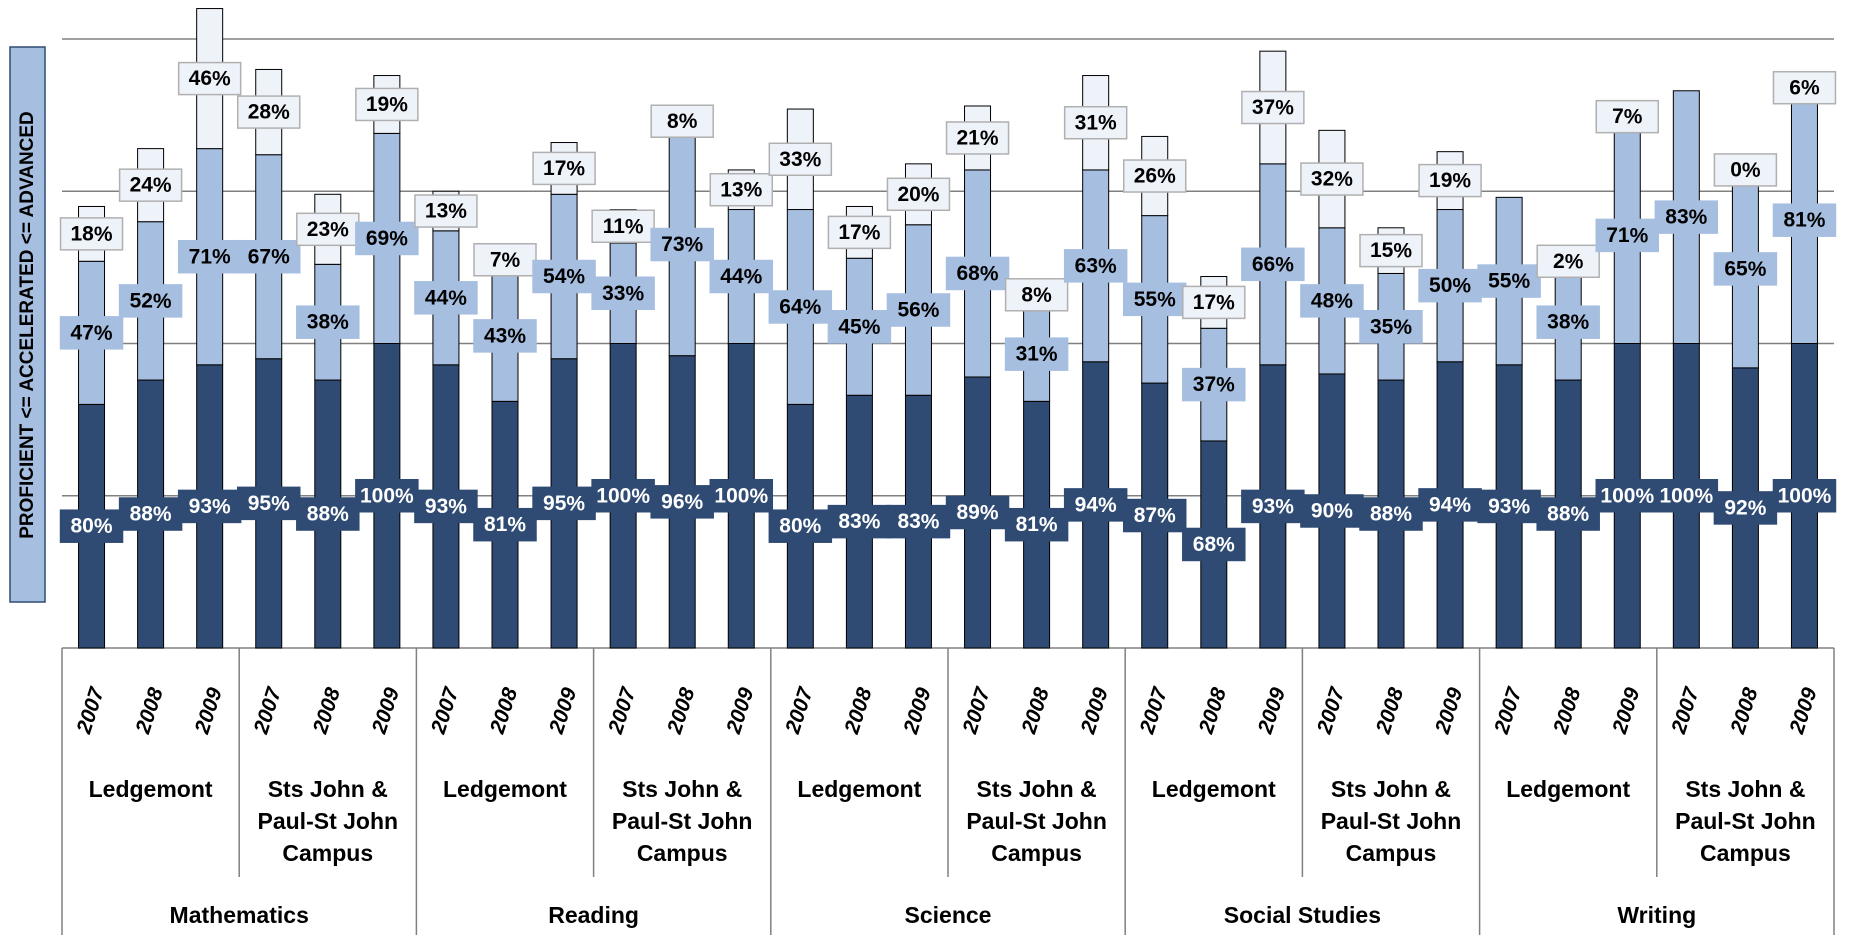  Describe the element at coordinates (1391, 250) in the screenshot. I see `value-label: 15%` at that location.